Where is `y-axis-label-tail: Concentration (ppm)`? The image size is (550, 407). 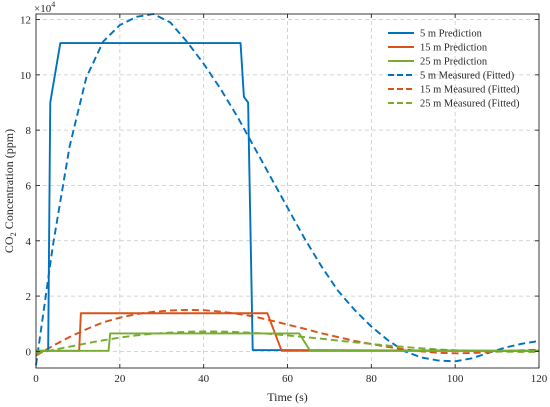 y-axis-label-tail: Concentration (ppm) is located at coordinates (9, 180).